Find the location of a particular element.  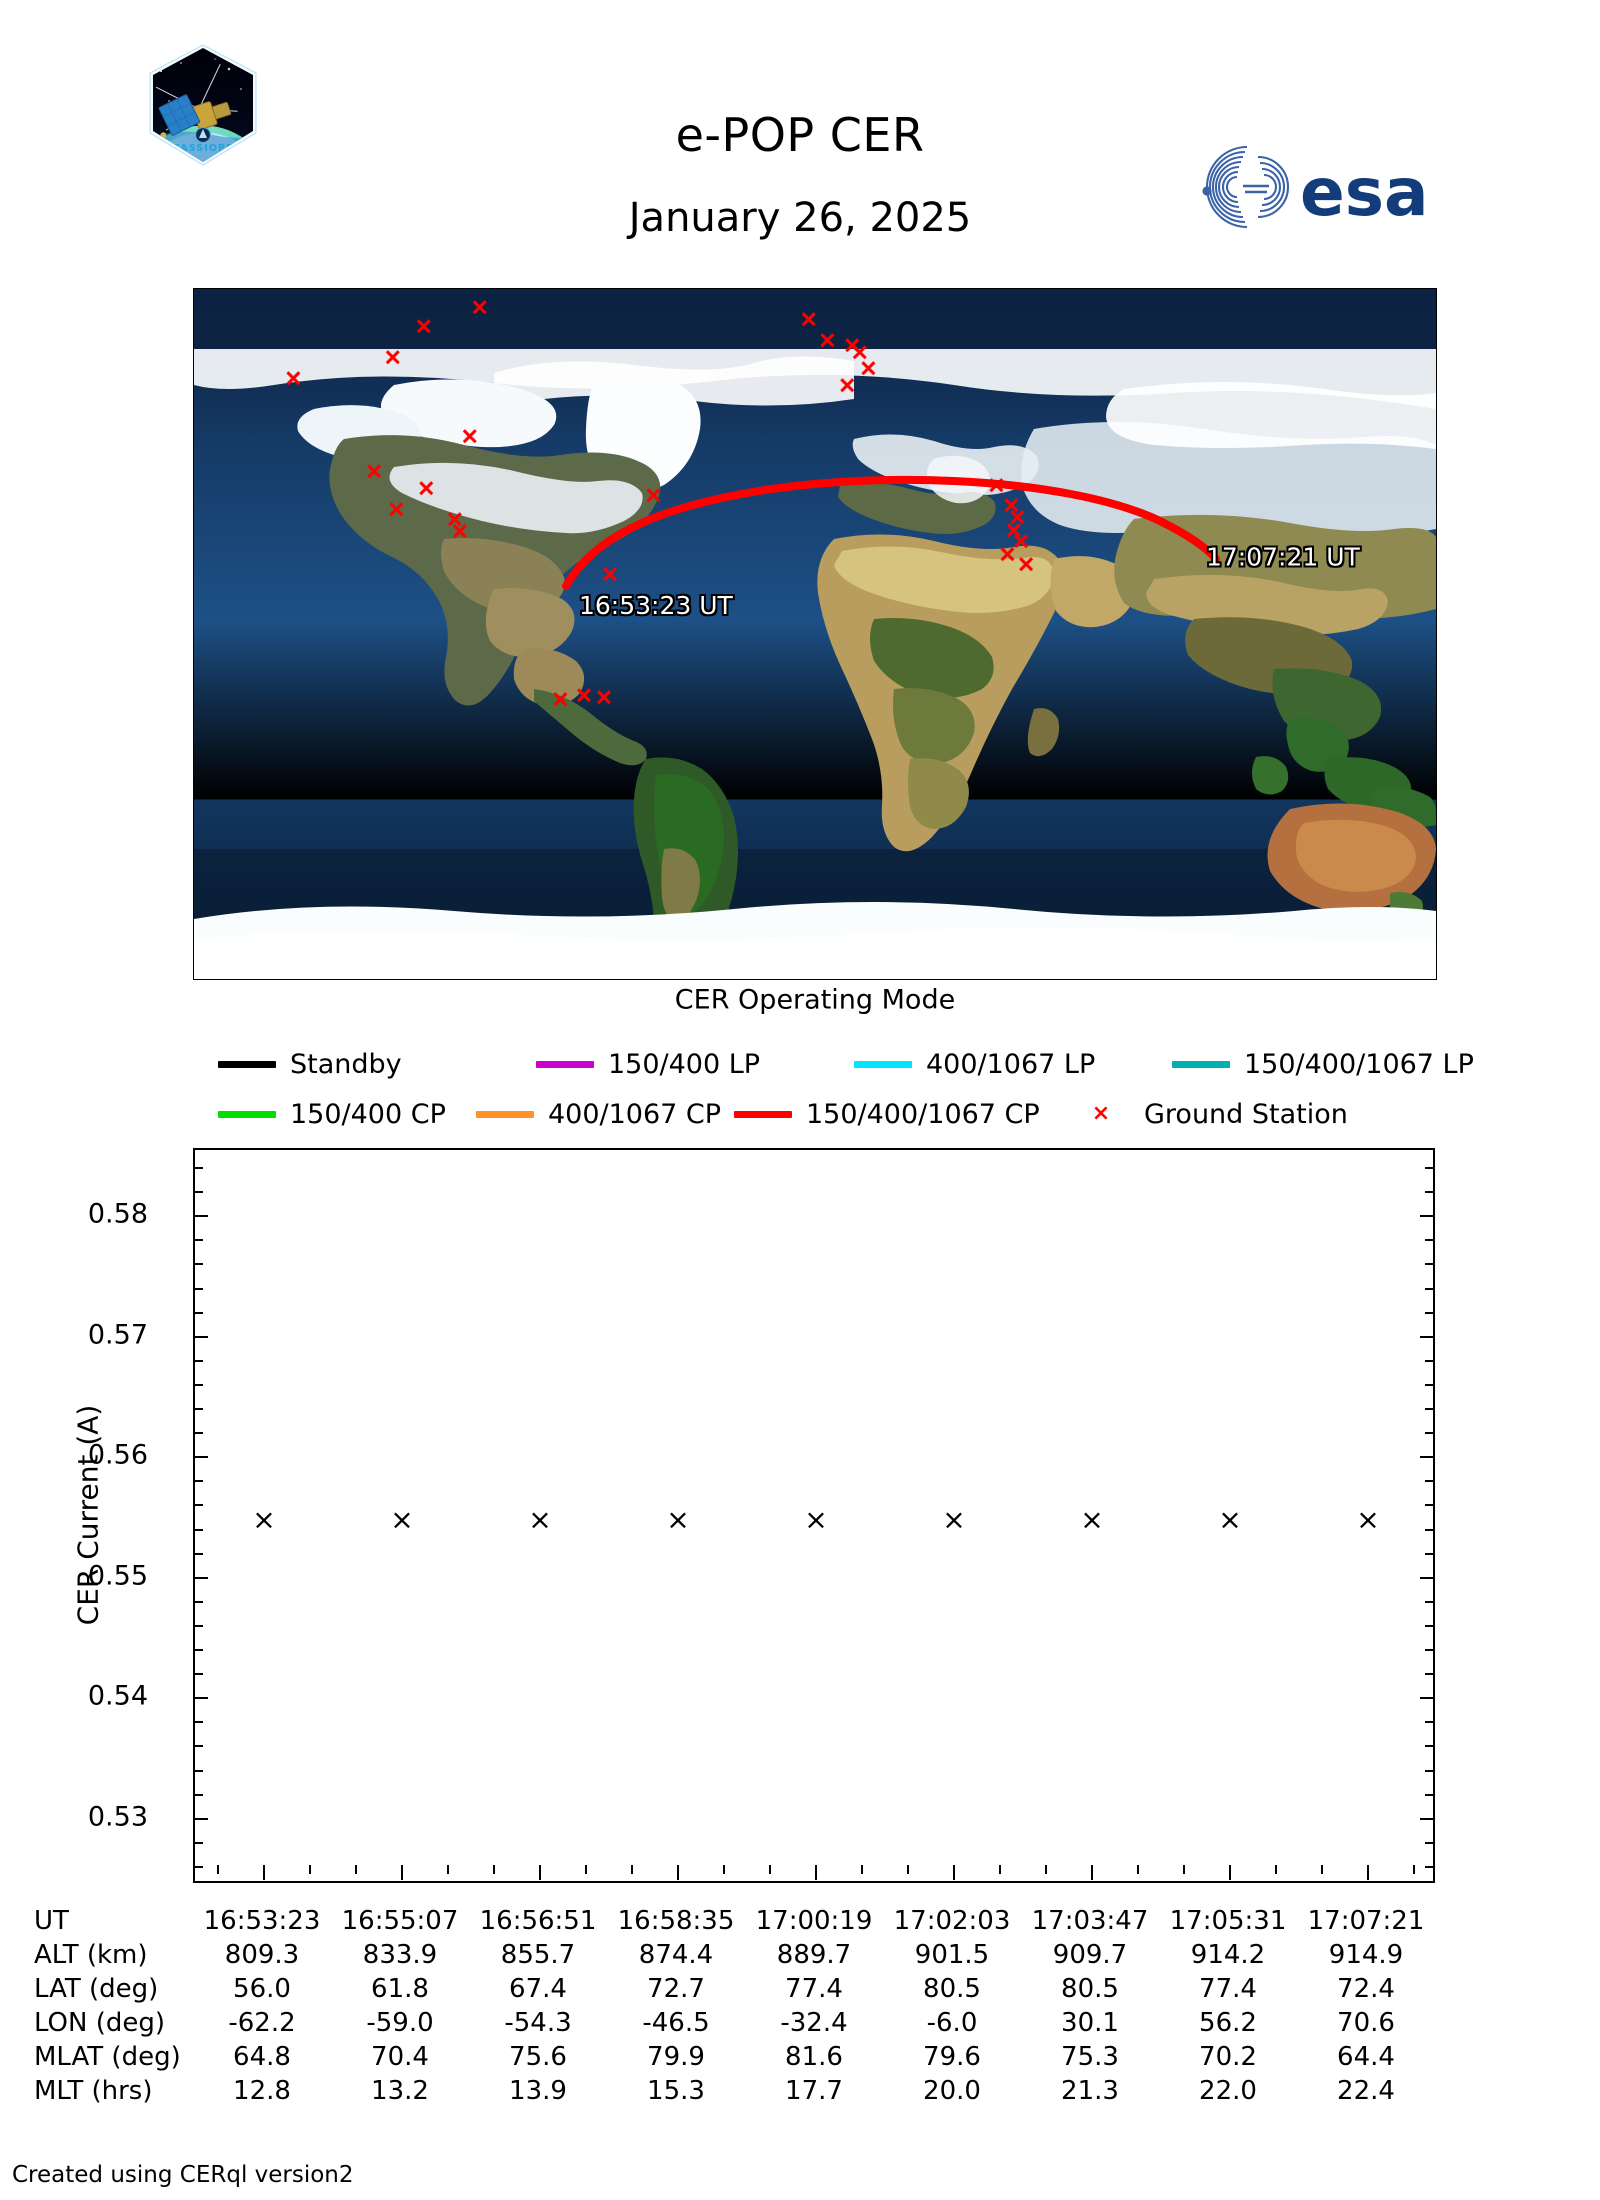

table-cell: 16:53:23 is located at coordinates (262, 1921).